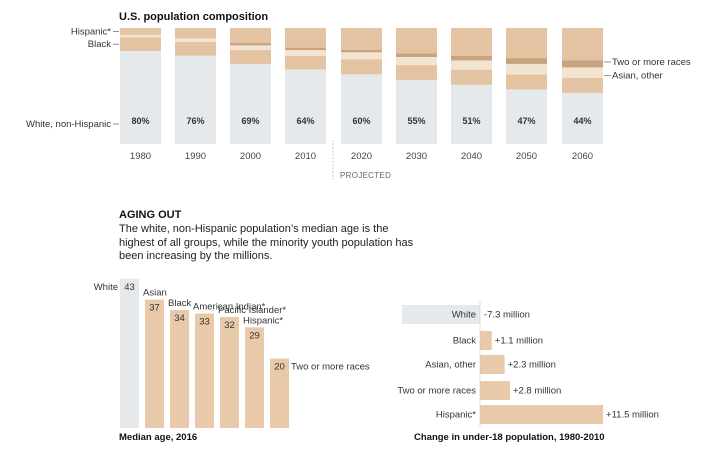  Describe the element at coordinates (526, 156) in the screenshot. I see `composition-year-label: 2050` at that location.